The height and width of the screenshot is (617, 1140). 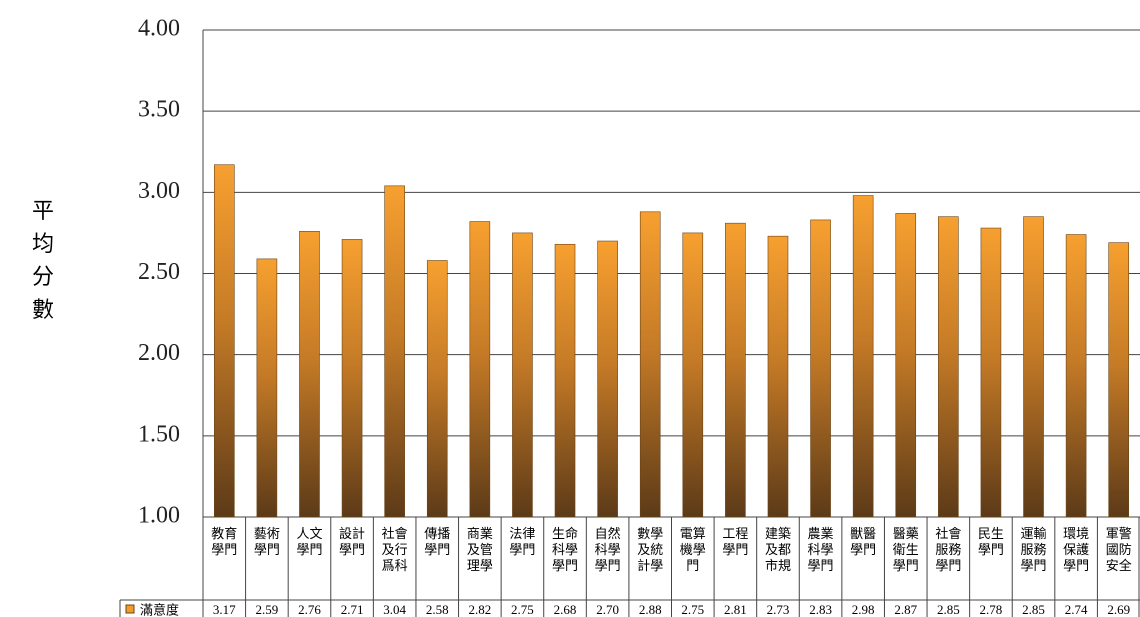 I want to click on x-tick-label: 自然科學學門, so click(x=607, y=550).